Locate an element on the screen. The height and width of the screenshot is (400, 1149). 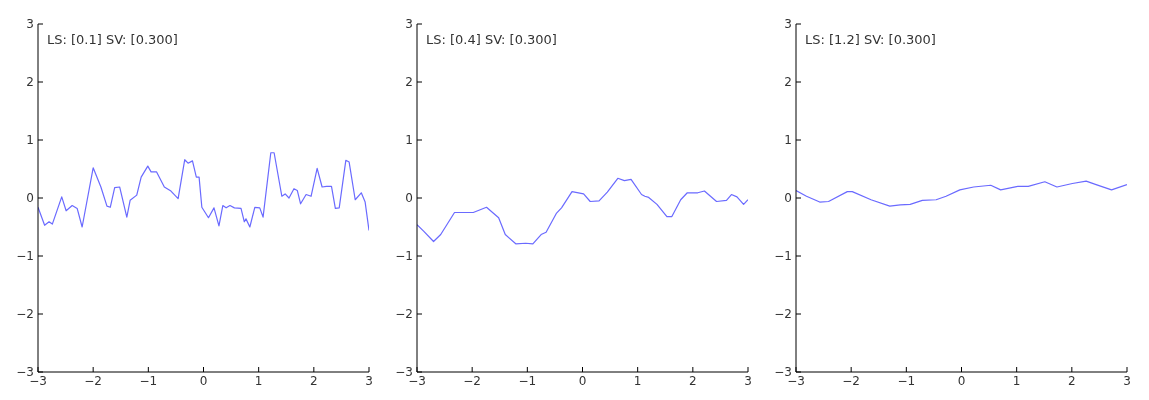
annotation: LS: [0.4] SV: [0.300] is located at coordinates (491, 39).